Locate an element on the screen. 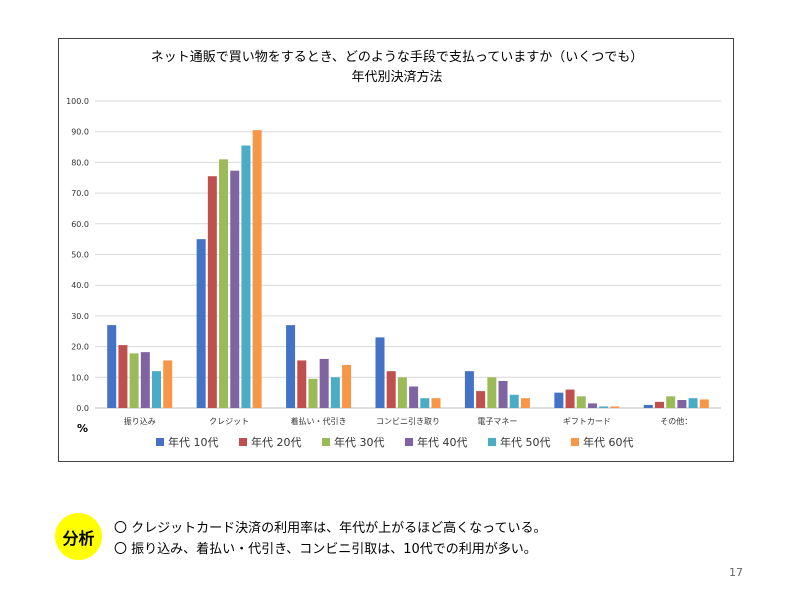 This screenshot has height=600, width=800. legend-label: 年代 20代 is located at coordinates (276, 442).